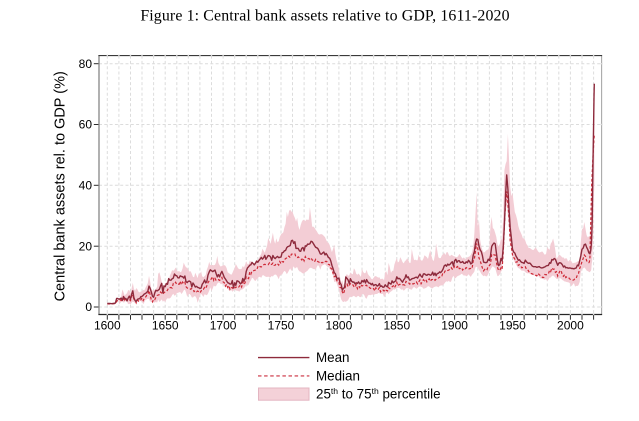 The width and height of the screenshot is (639, 421). I want to click on svg-text: 1800, so click(339, 326).